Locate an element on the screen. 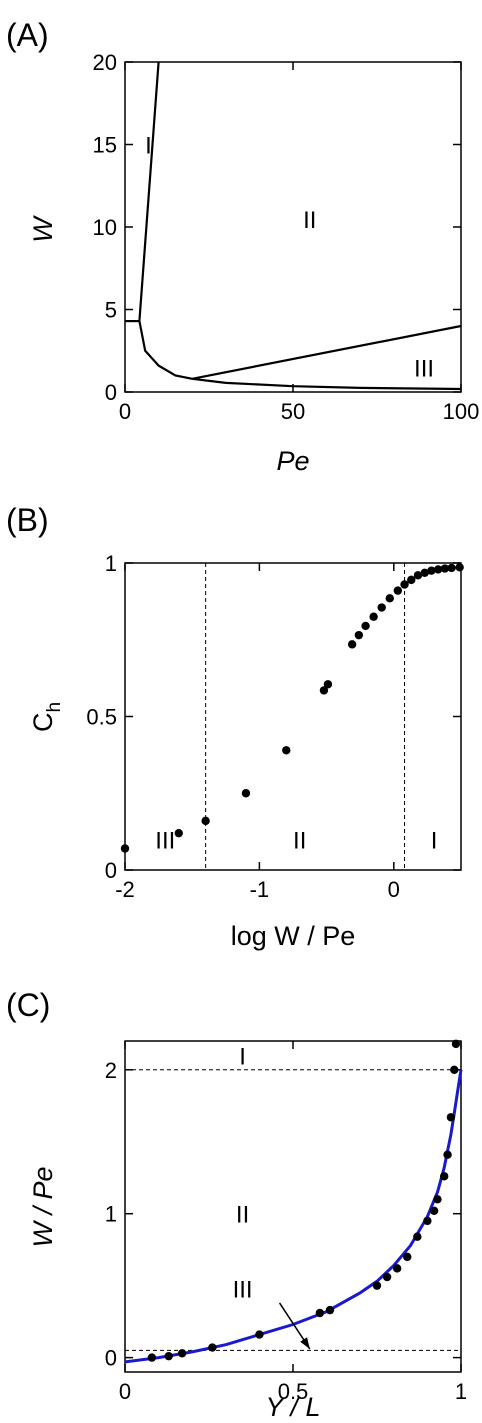 This screenshot has height=1423, width=482. panel-label-b: (B) is located at coordinates (27, 520).